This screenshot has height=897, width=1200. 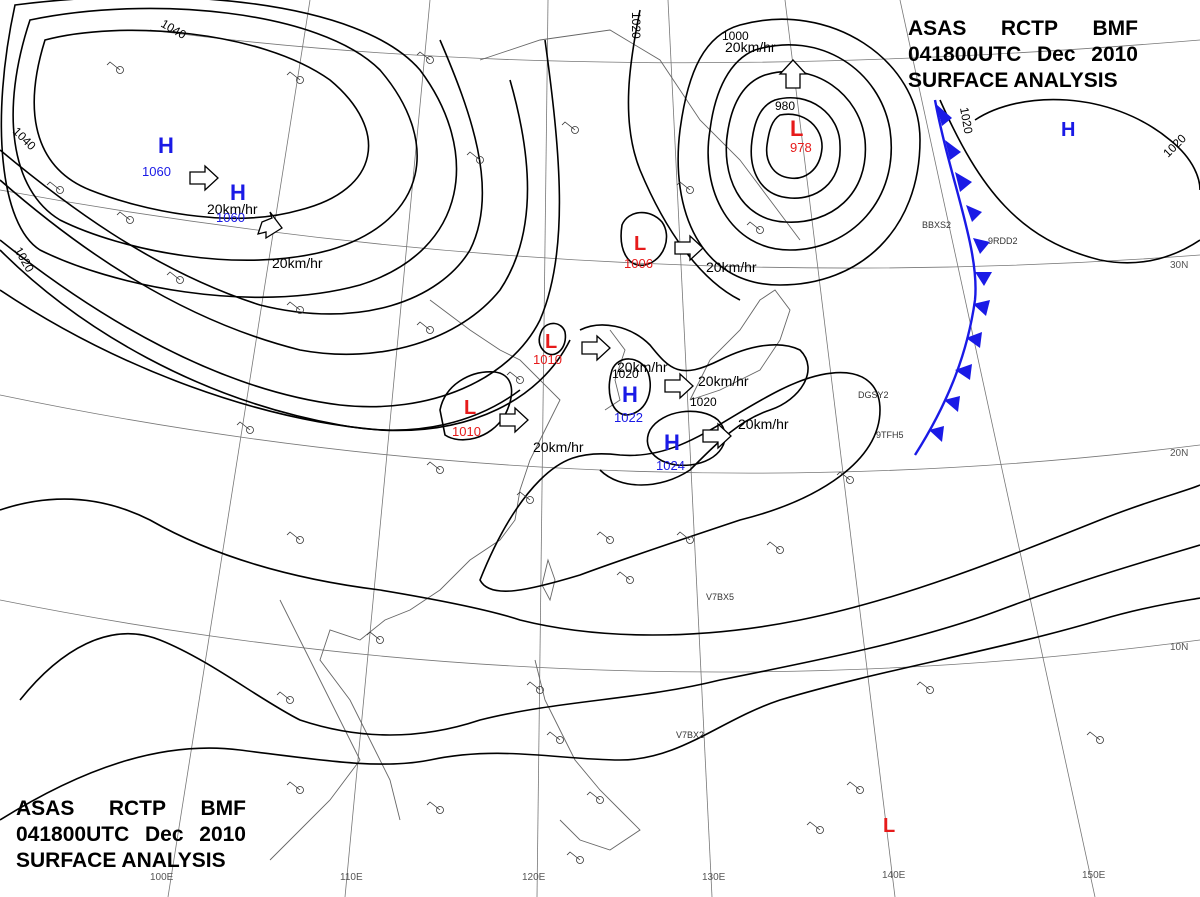 I want to click on coast-russia, so click(x=640, y=135).